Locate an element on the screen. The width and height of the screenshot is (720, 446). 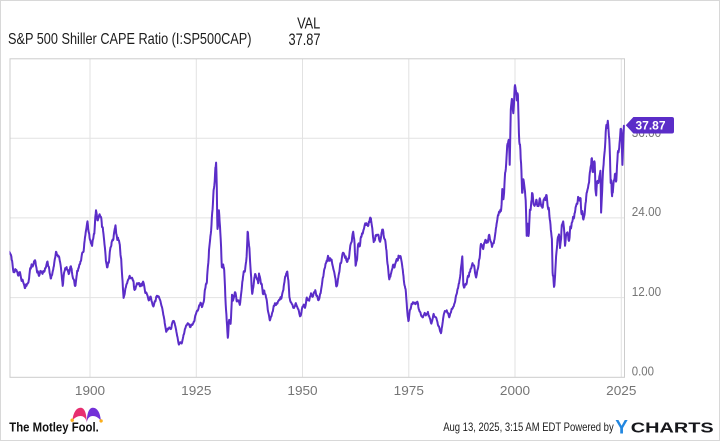
svg-text: 2025 is located at coordinates (621, 390).